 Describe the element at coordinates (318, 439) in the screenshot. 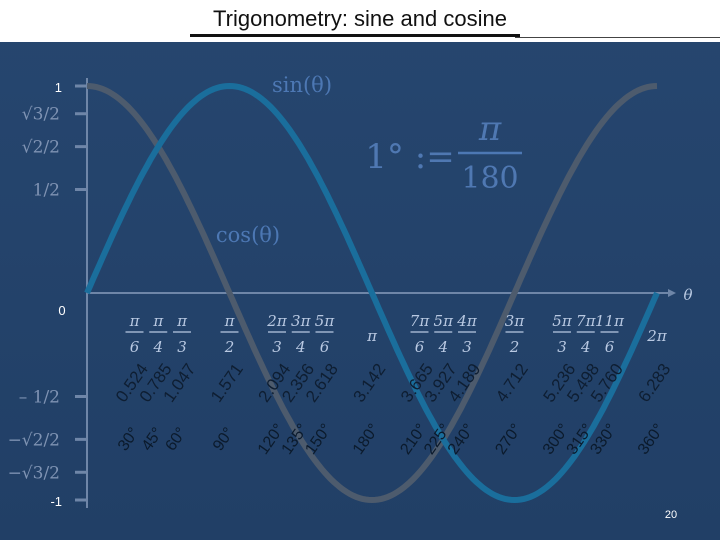

I see `degree-label: 150°` at that location.